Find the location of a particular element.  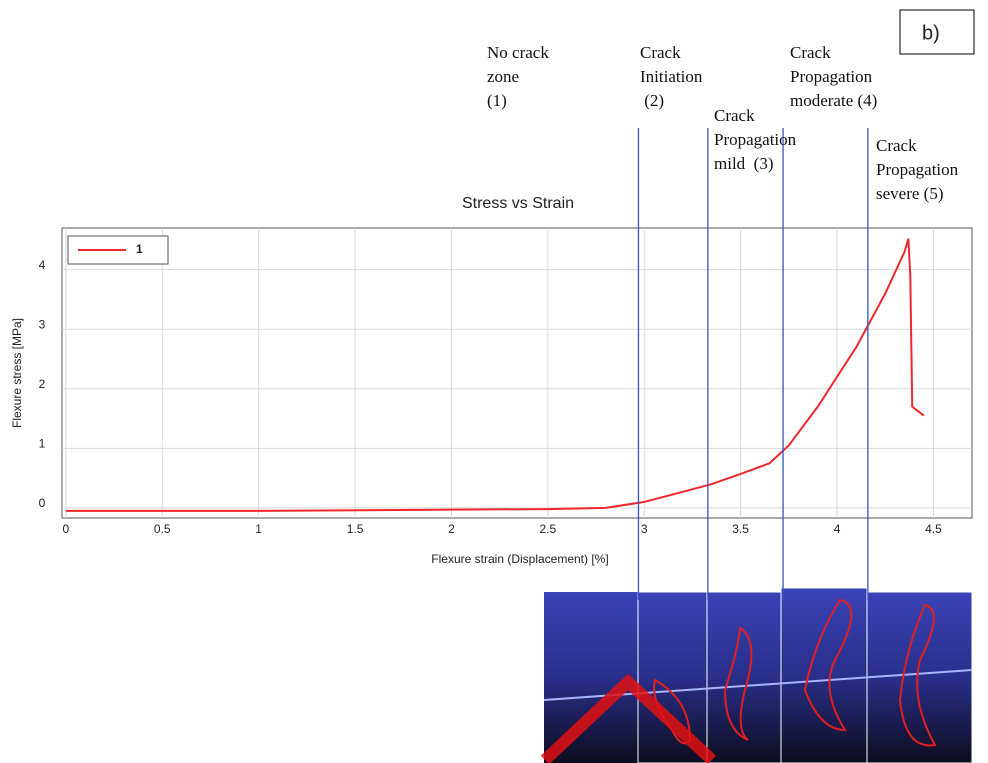

y-tick-label: 1 is located at coordinates (42, 444).